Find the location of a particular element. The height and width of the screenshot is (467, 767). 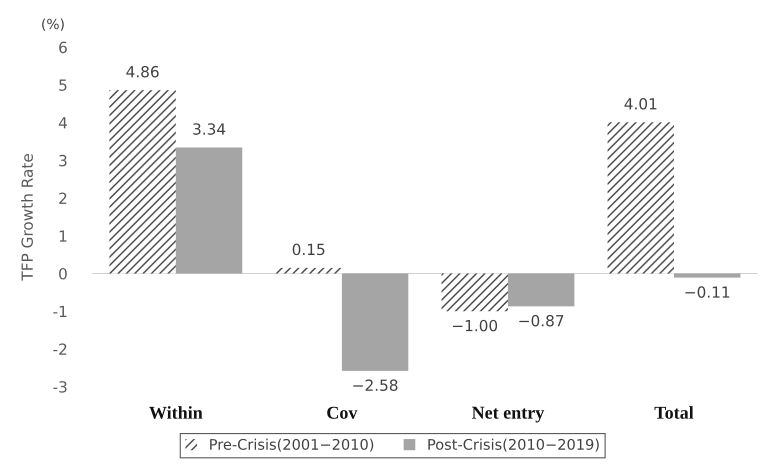

data-label: −0.87 is located at coordinates (541, 320).